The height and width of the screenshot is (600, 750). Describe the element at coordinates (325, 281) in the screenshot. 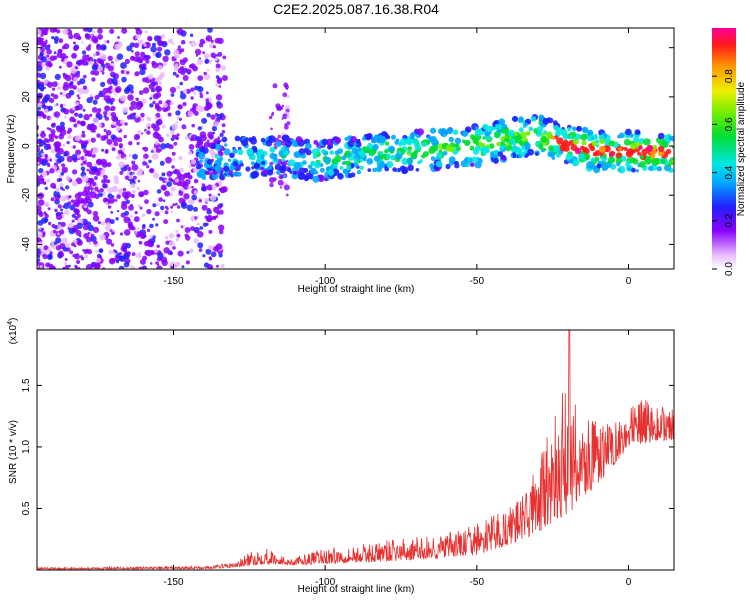

I see `x-tick-label: -100` at that location.